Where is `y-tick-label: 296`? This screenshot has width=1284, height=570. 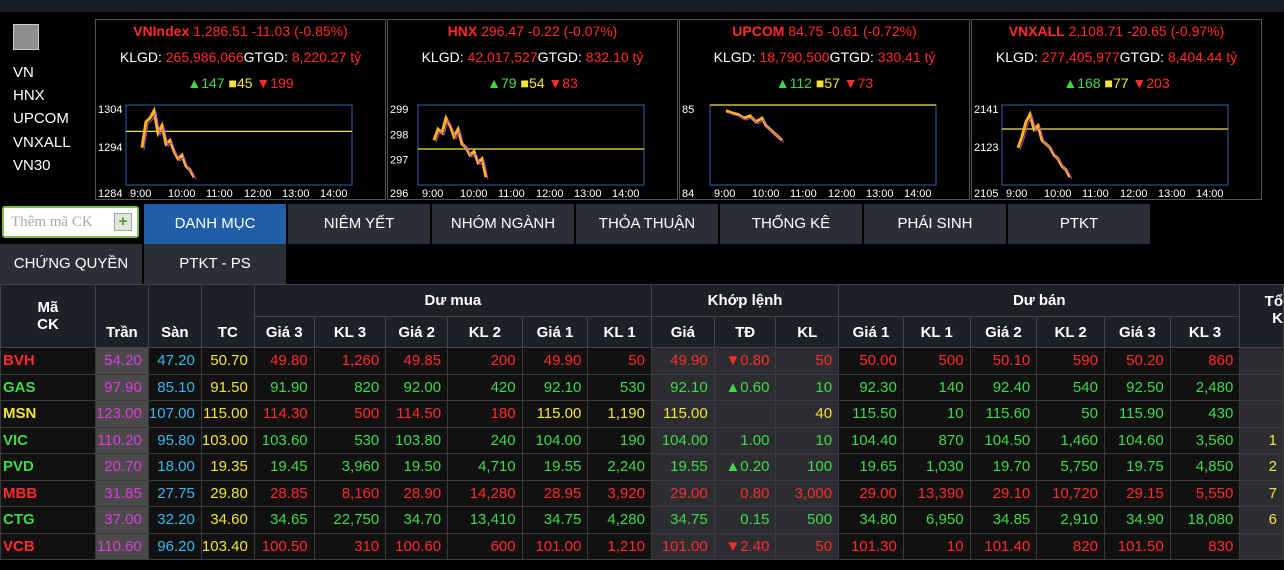 y-tick-label: 296 is located at coordinates (399, 194).